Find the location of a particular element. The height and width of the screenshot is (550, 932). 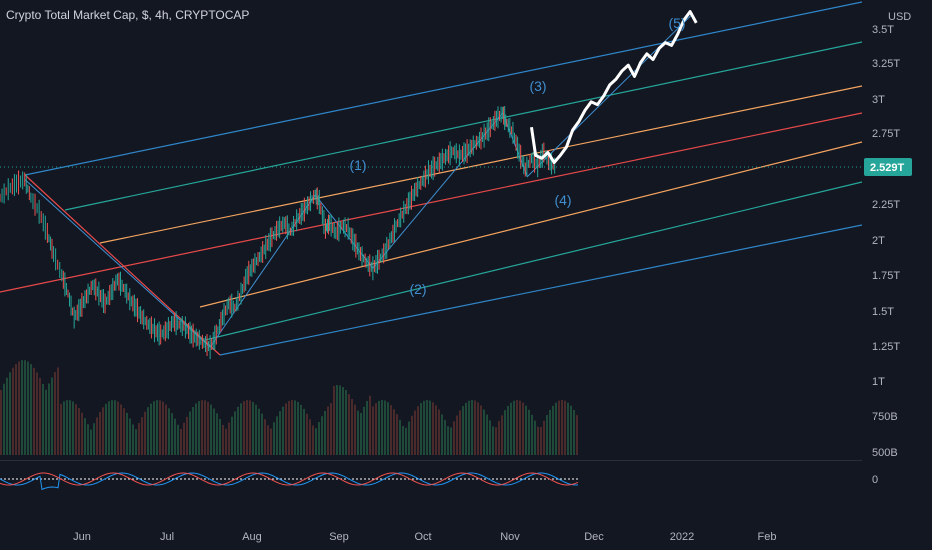

oscillator-line-slow is located at coordinates (289, 479).